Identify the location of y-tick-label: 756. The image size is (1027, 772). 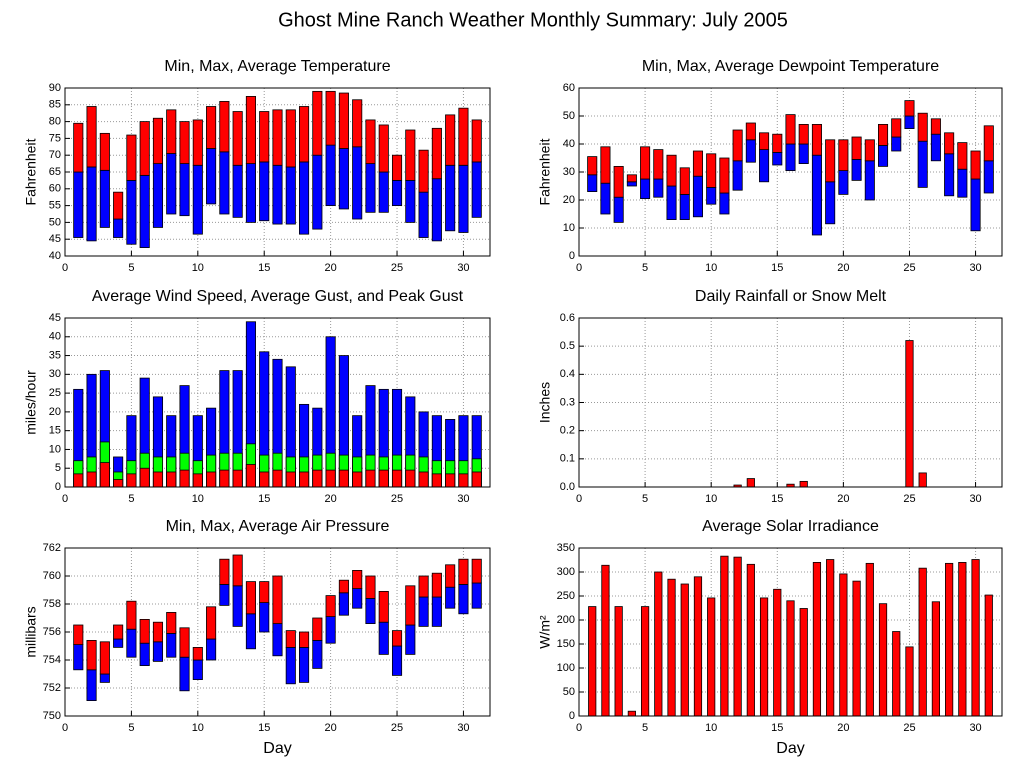
(52, 632).